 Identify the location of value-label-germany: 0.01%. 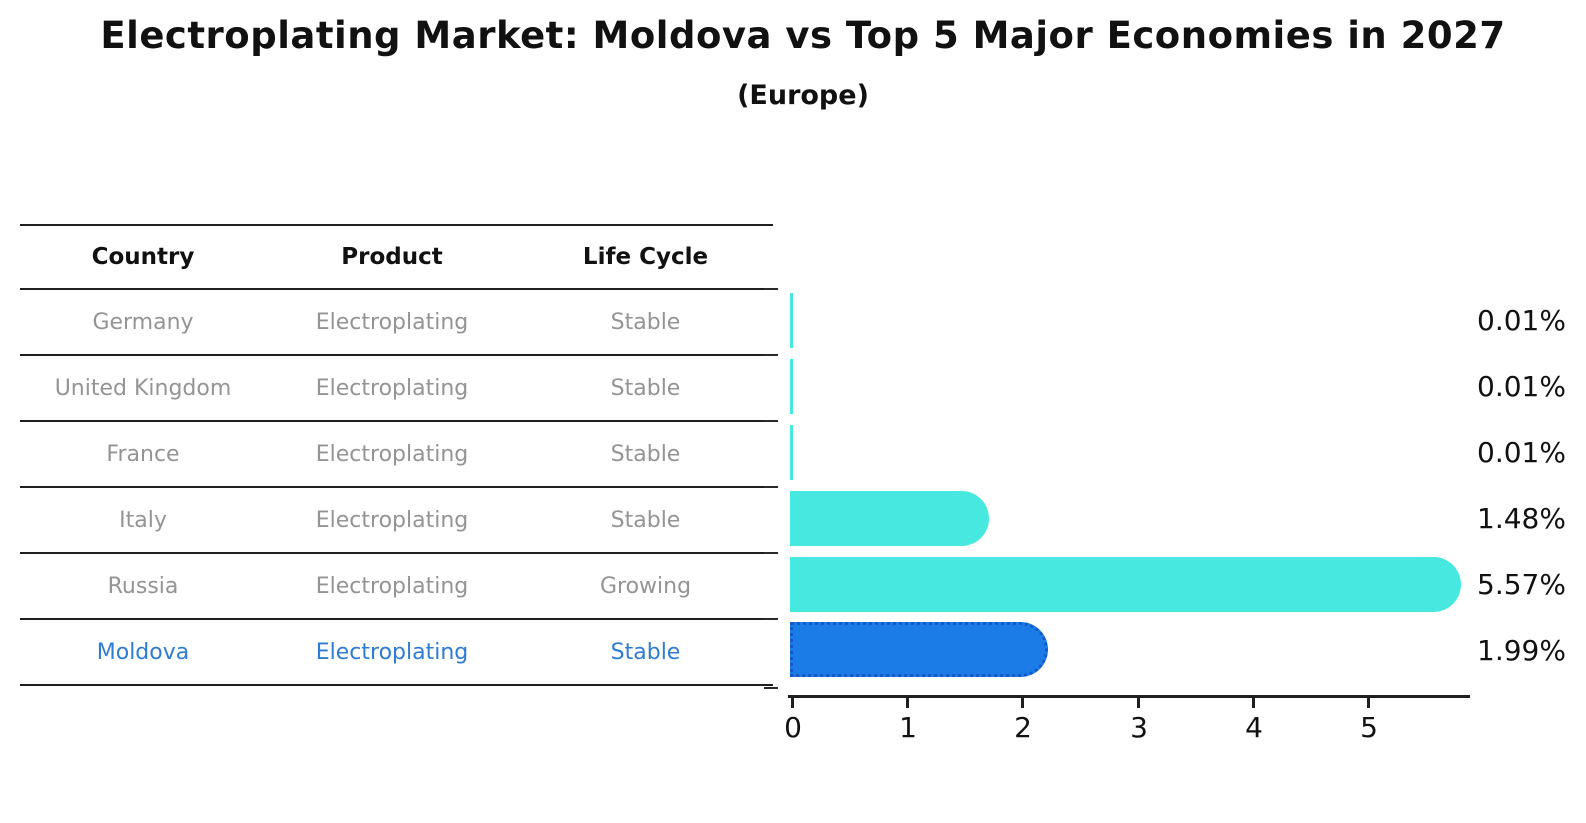
(1521, 320).